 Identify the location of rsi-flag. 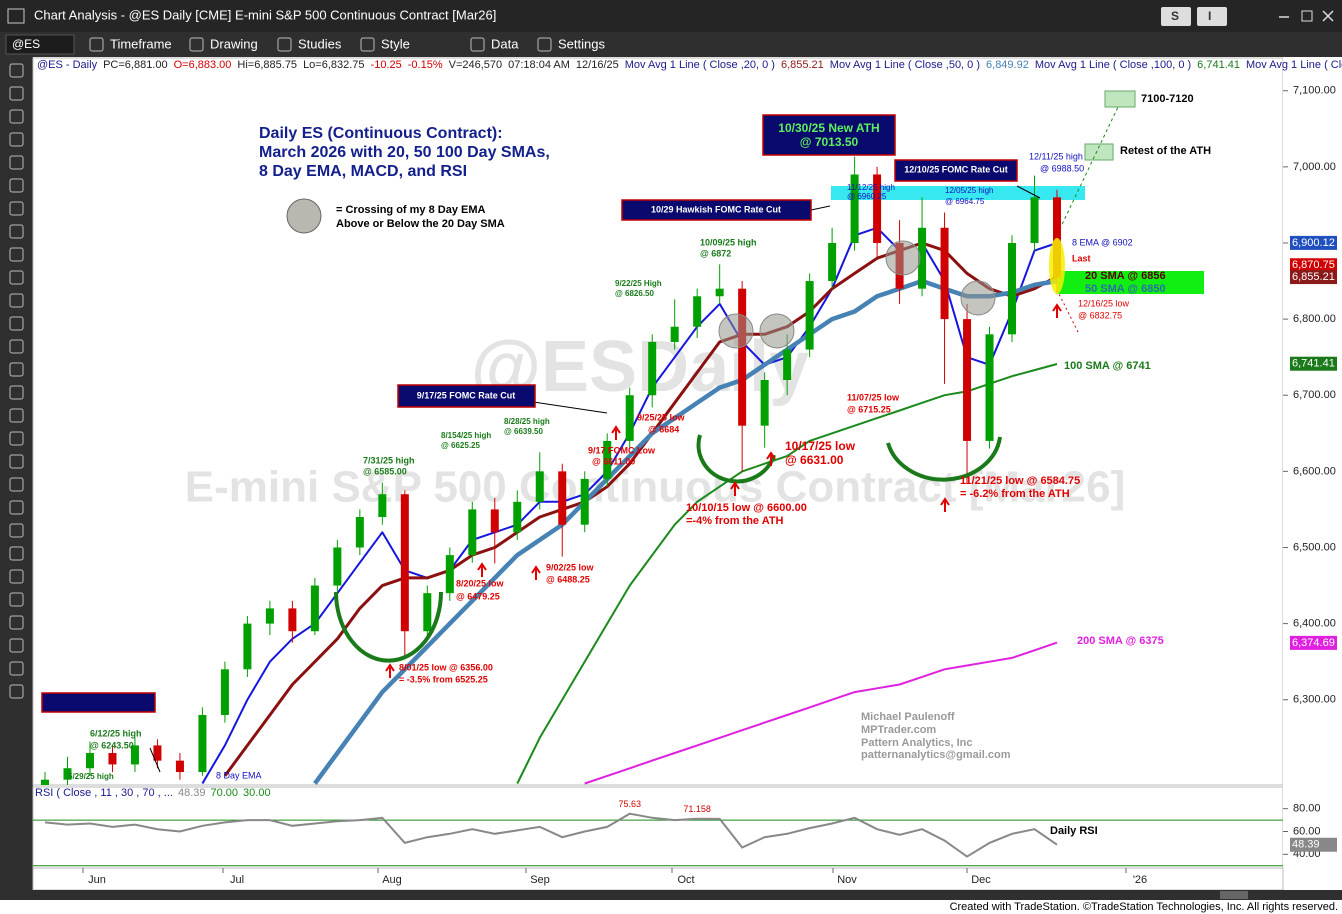
(1313, 844).